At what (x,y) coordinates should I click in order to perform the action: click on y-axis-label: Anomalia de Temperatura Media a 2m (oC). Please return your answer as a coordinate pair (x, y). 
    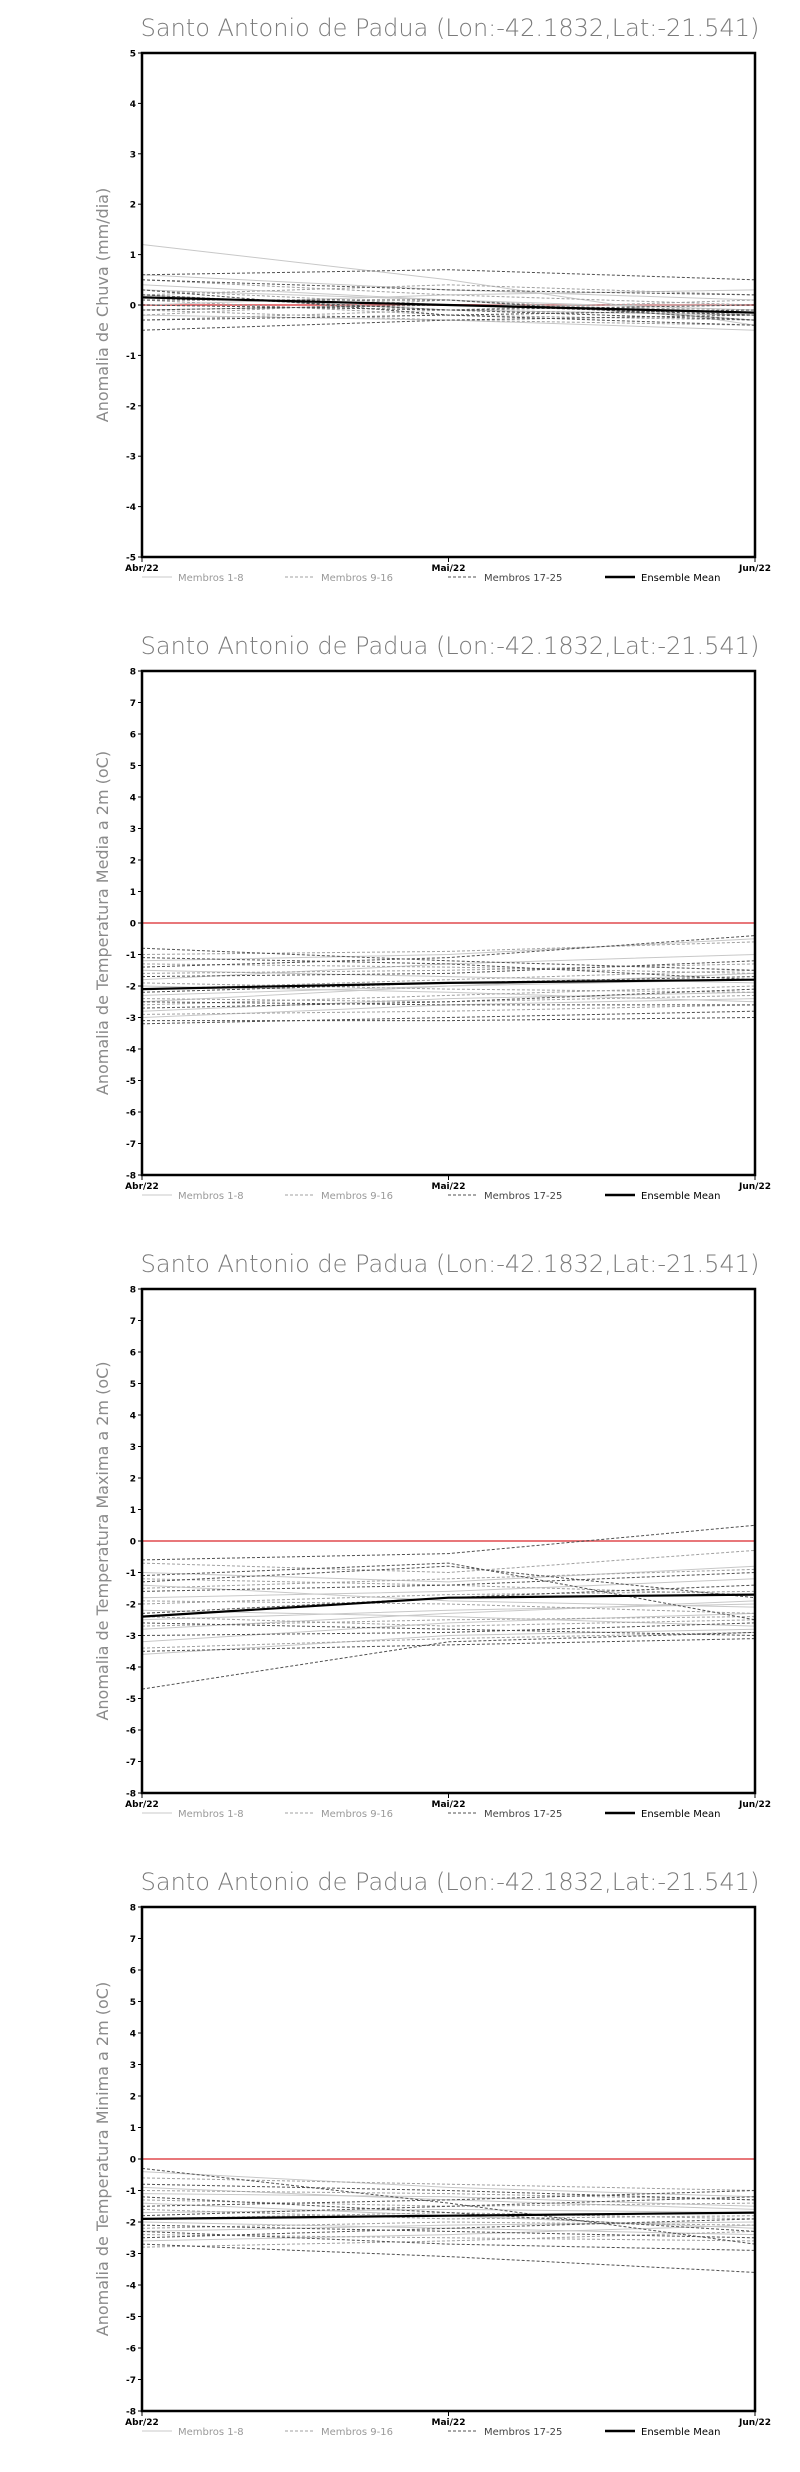
    Looking at the image, I should click on (102, 923).